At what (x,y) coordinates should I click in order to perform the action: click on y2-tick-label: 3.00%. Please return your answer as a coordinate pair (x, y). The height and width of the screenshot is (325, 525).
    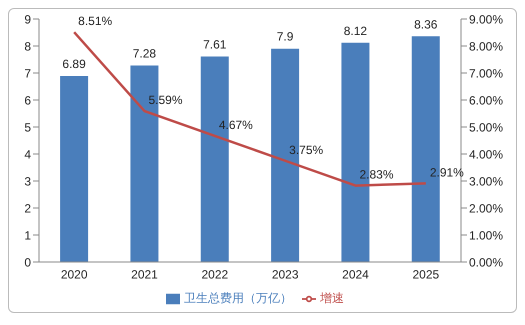
    Looking at the image, I should click on (486, 181).